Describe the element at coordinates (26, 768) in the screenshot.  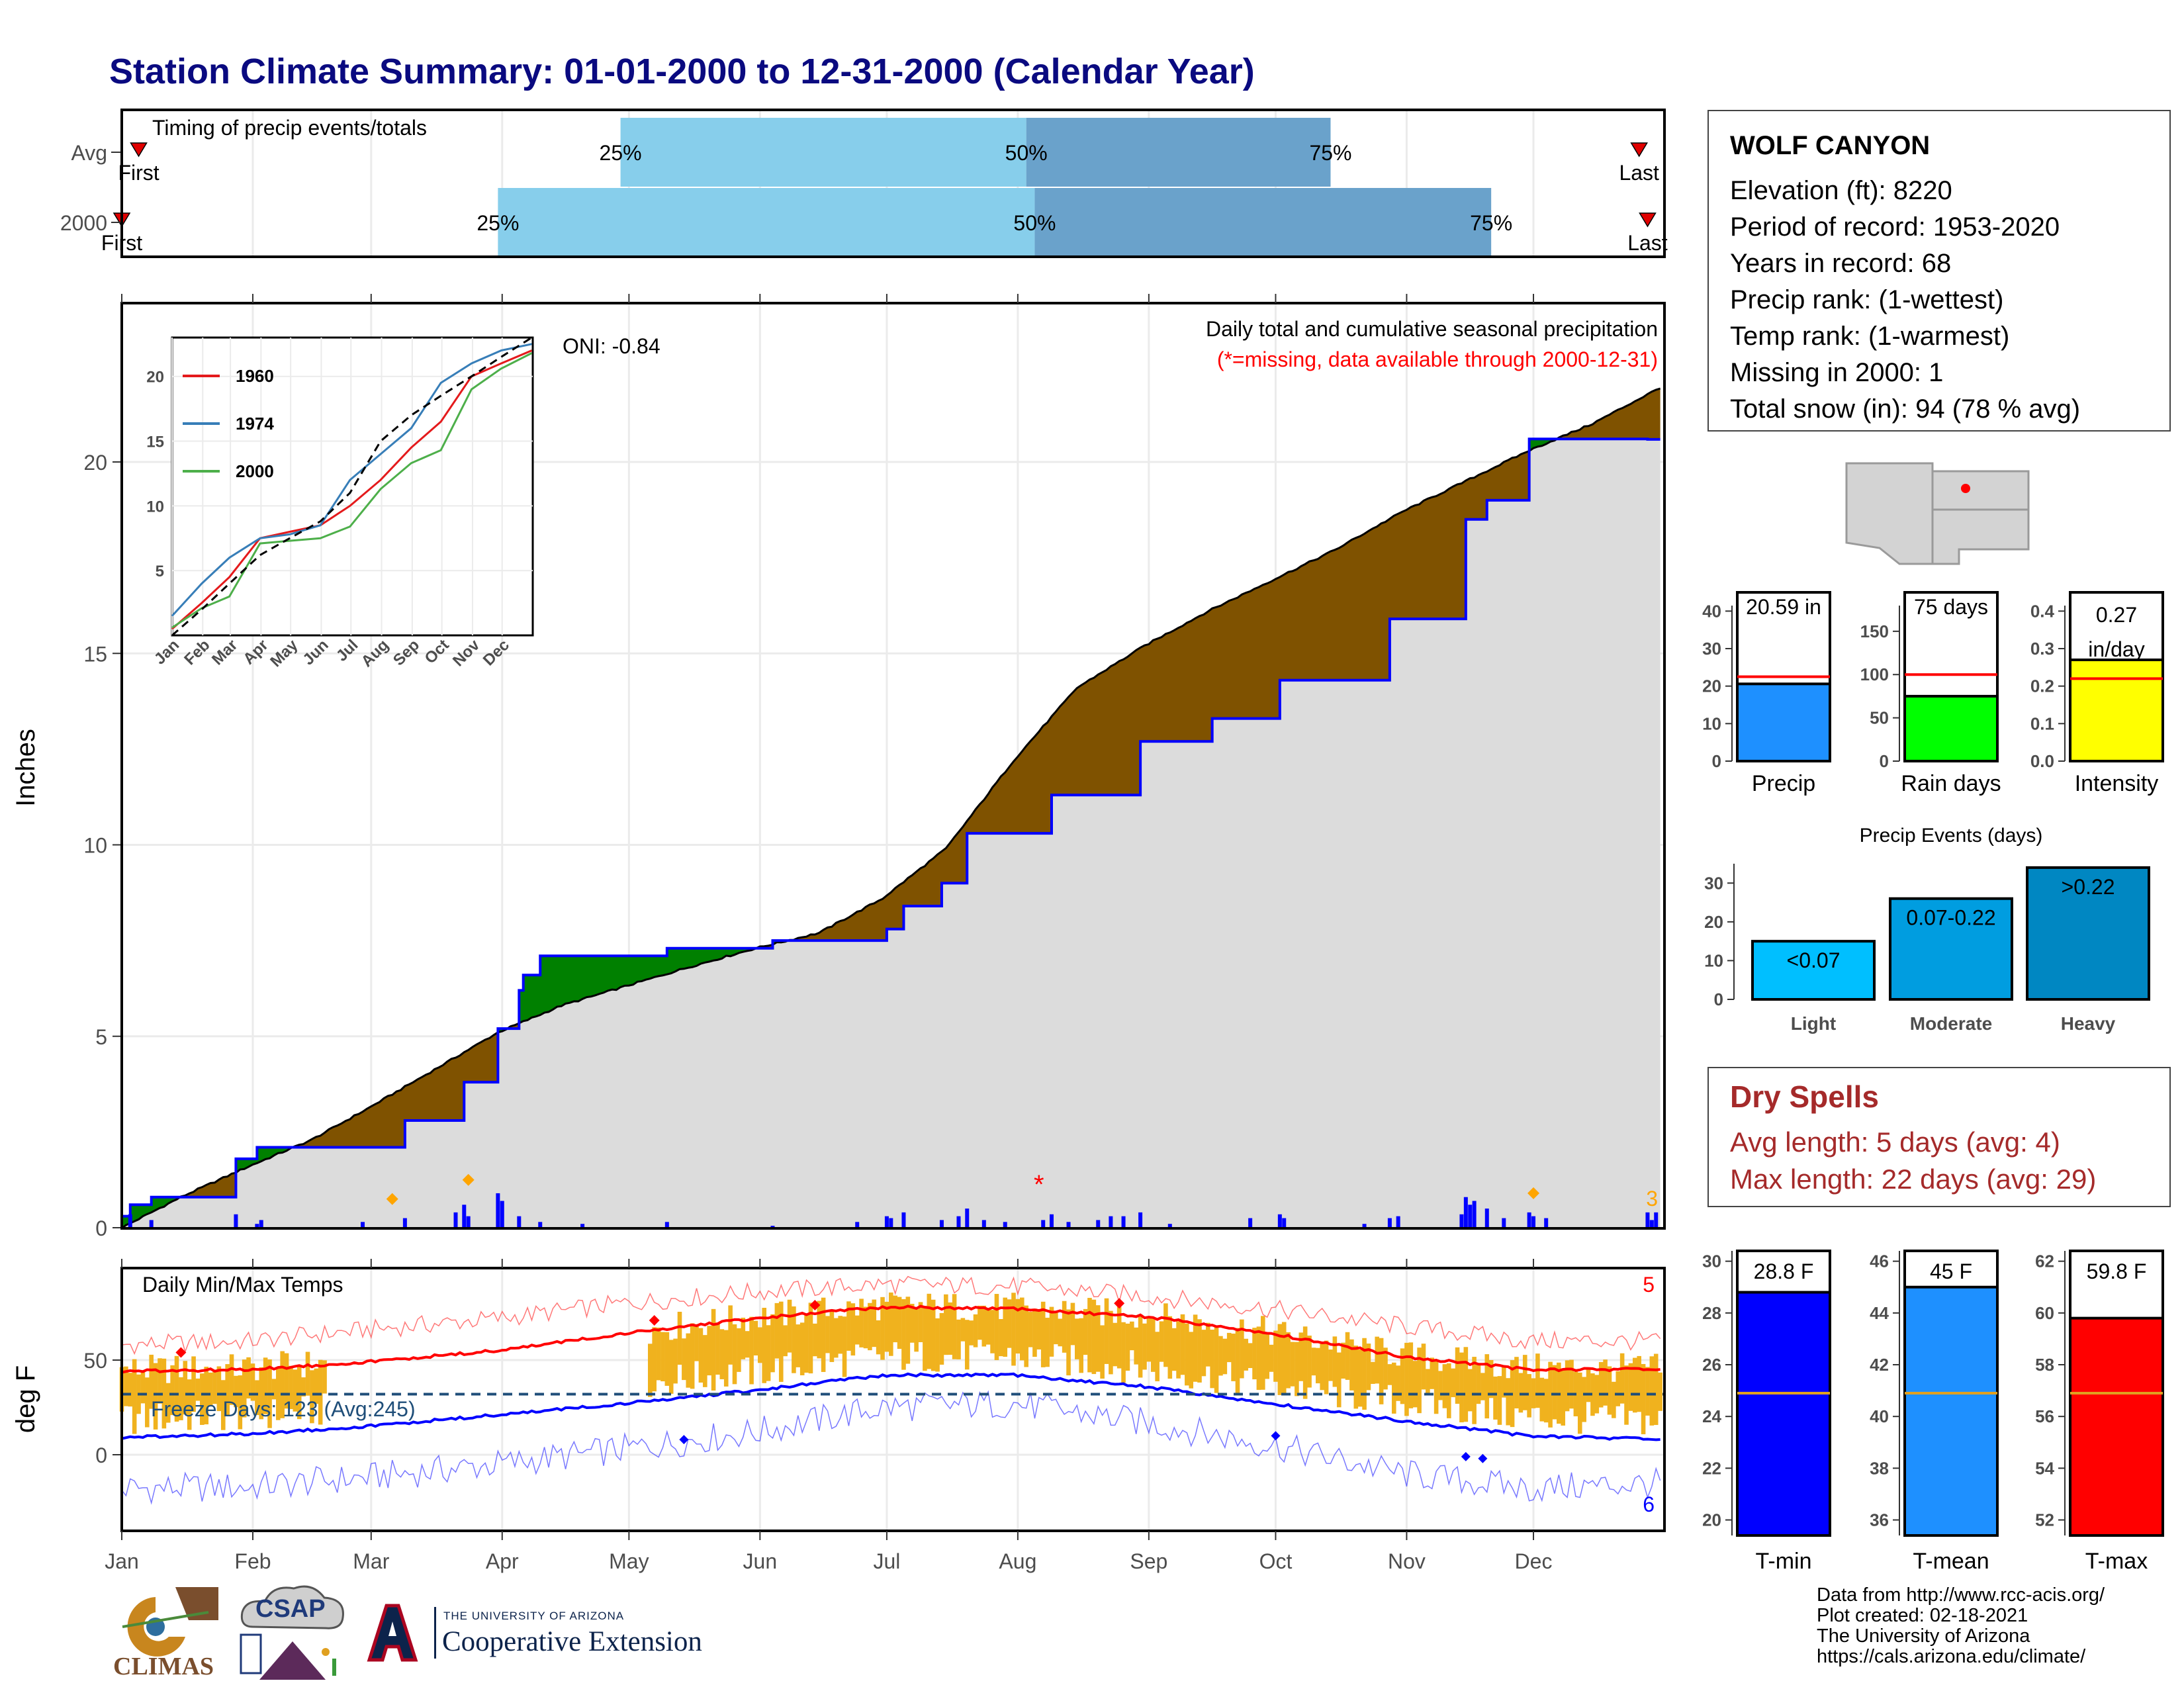
I see `precip-y-axis-label: Inches` at that location.